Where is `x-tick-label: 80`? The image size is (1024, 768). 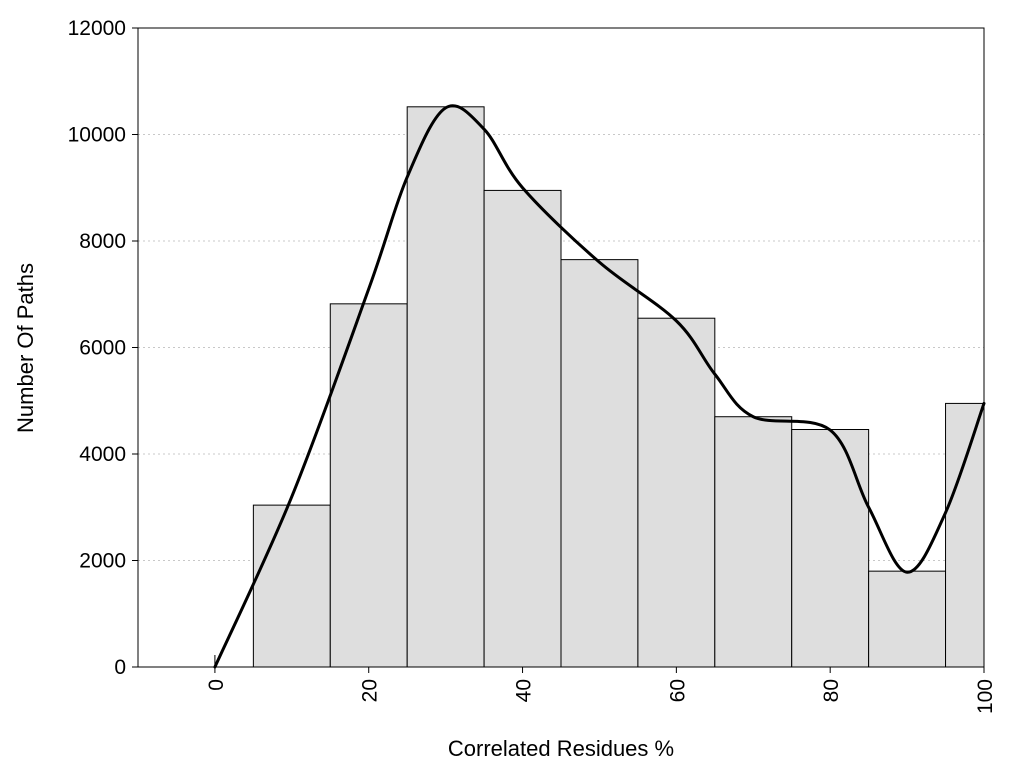
x-tick-label: 80 is located at coordinates (831, 690).